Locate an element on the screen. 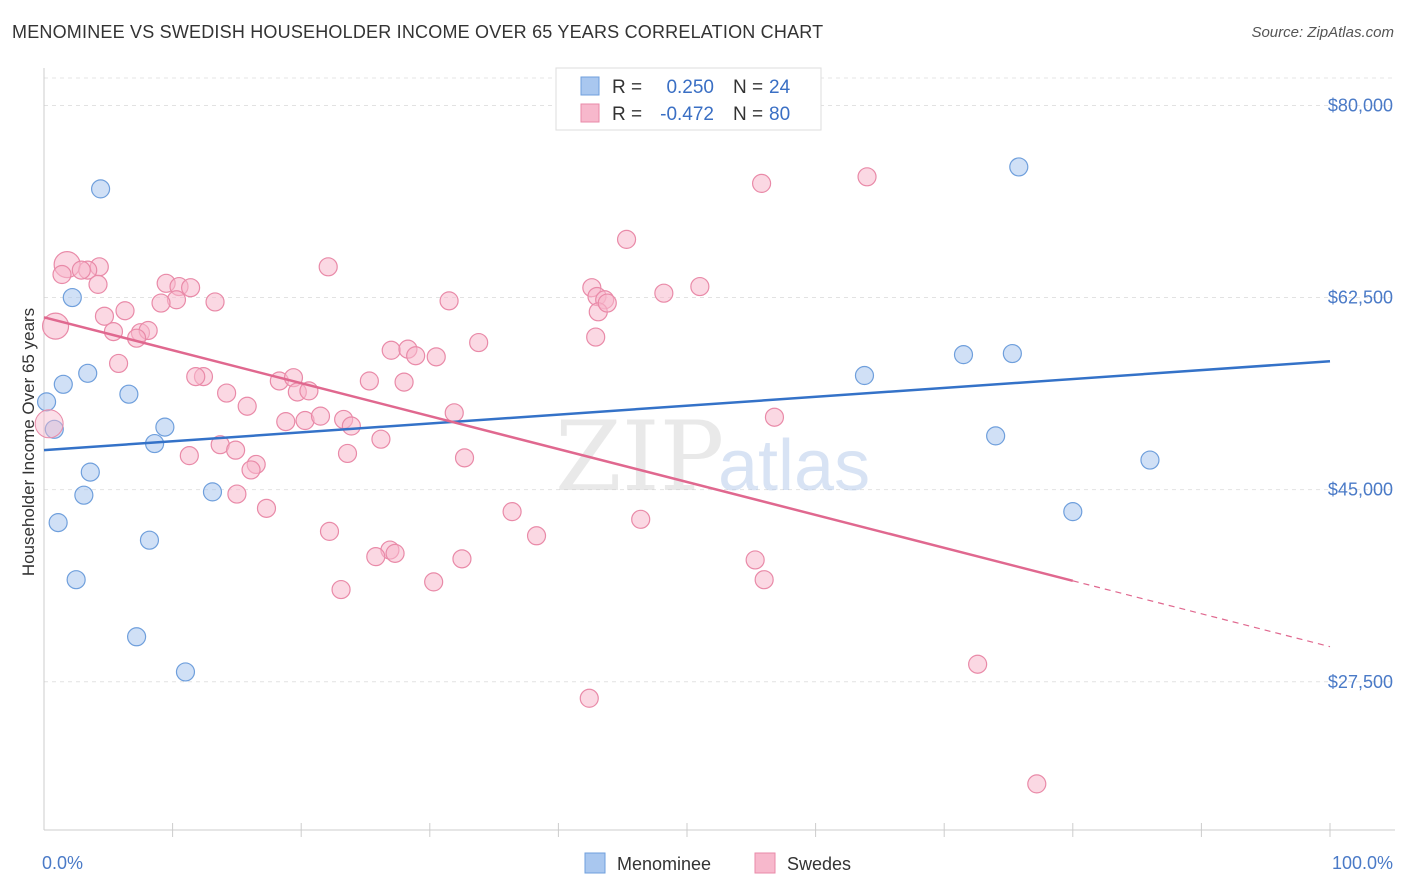 The width and height of the screenshot is (1406, 892). legend-n-value: 80 is located at coordinates (779, 114).